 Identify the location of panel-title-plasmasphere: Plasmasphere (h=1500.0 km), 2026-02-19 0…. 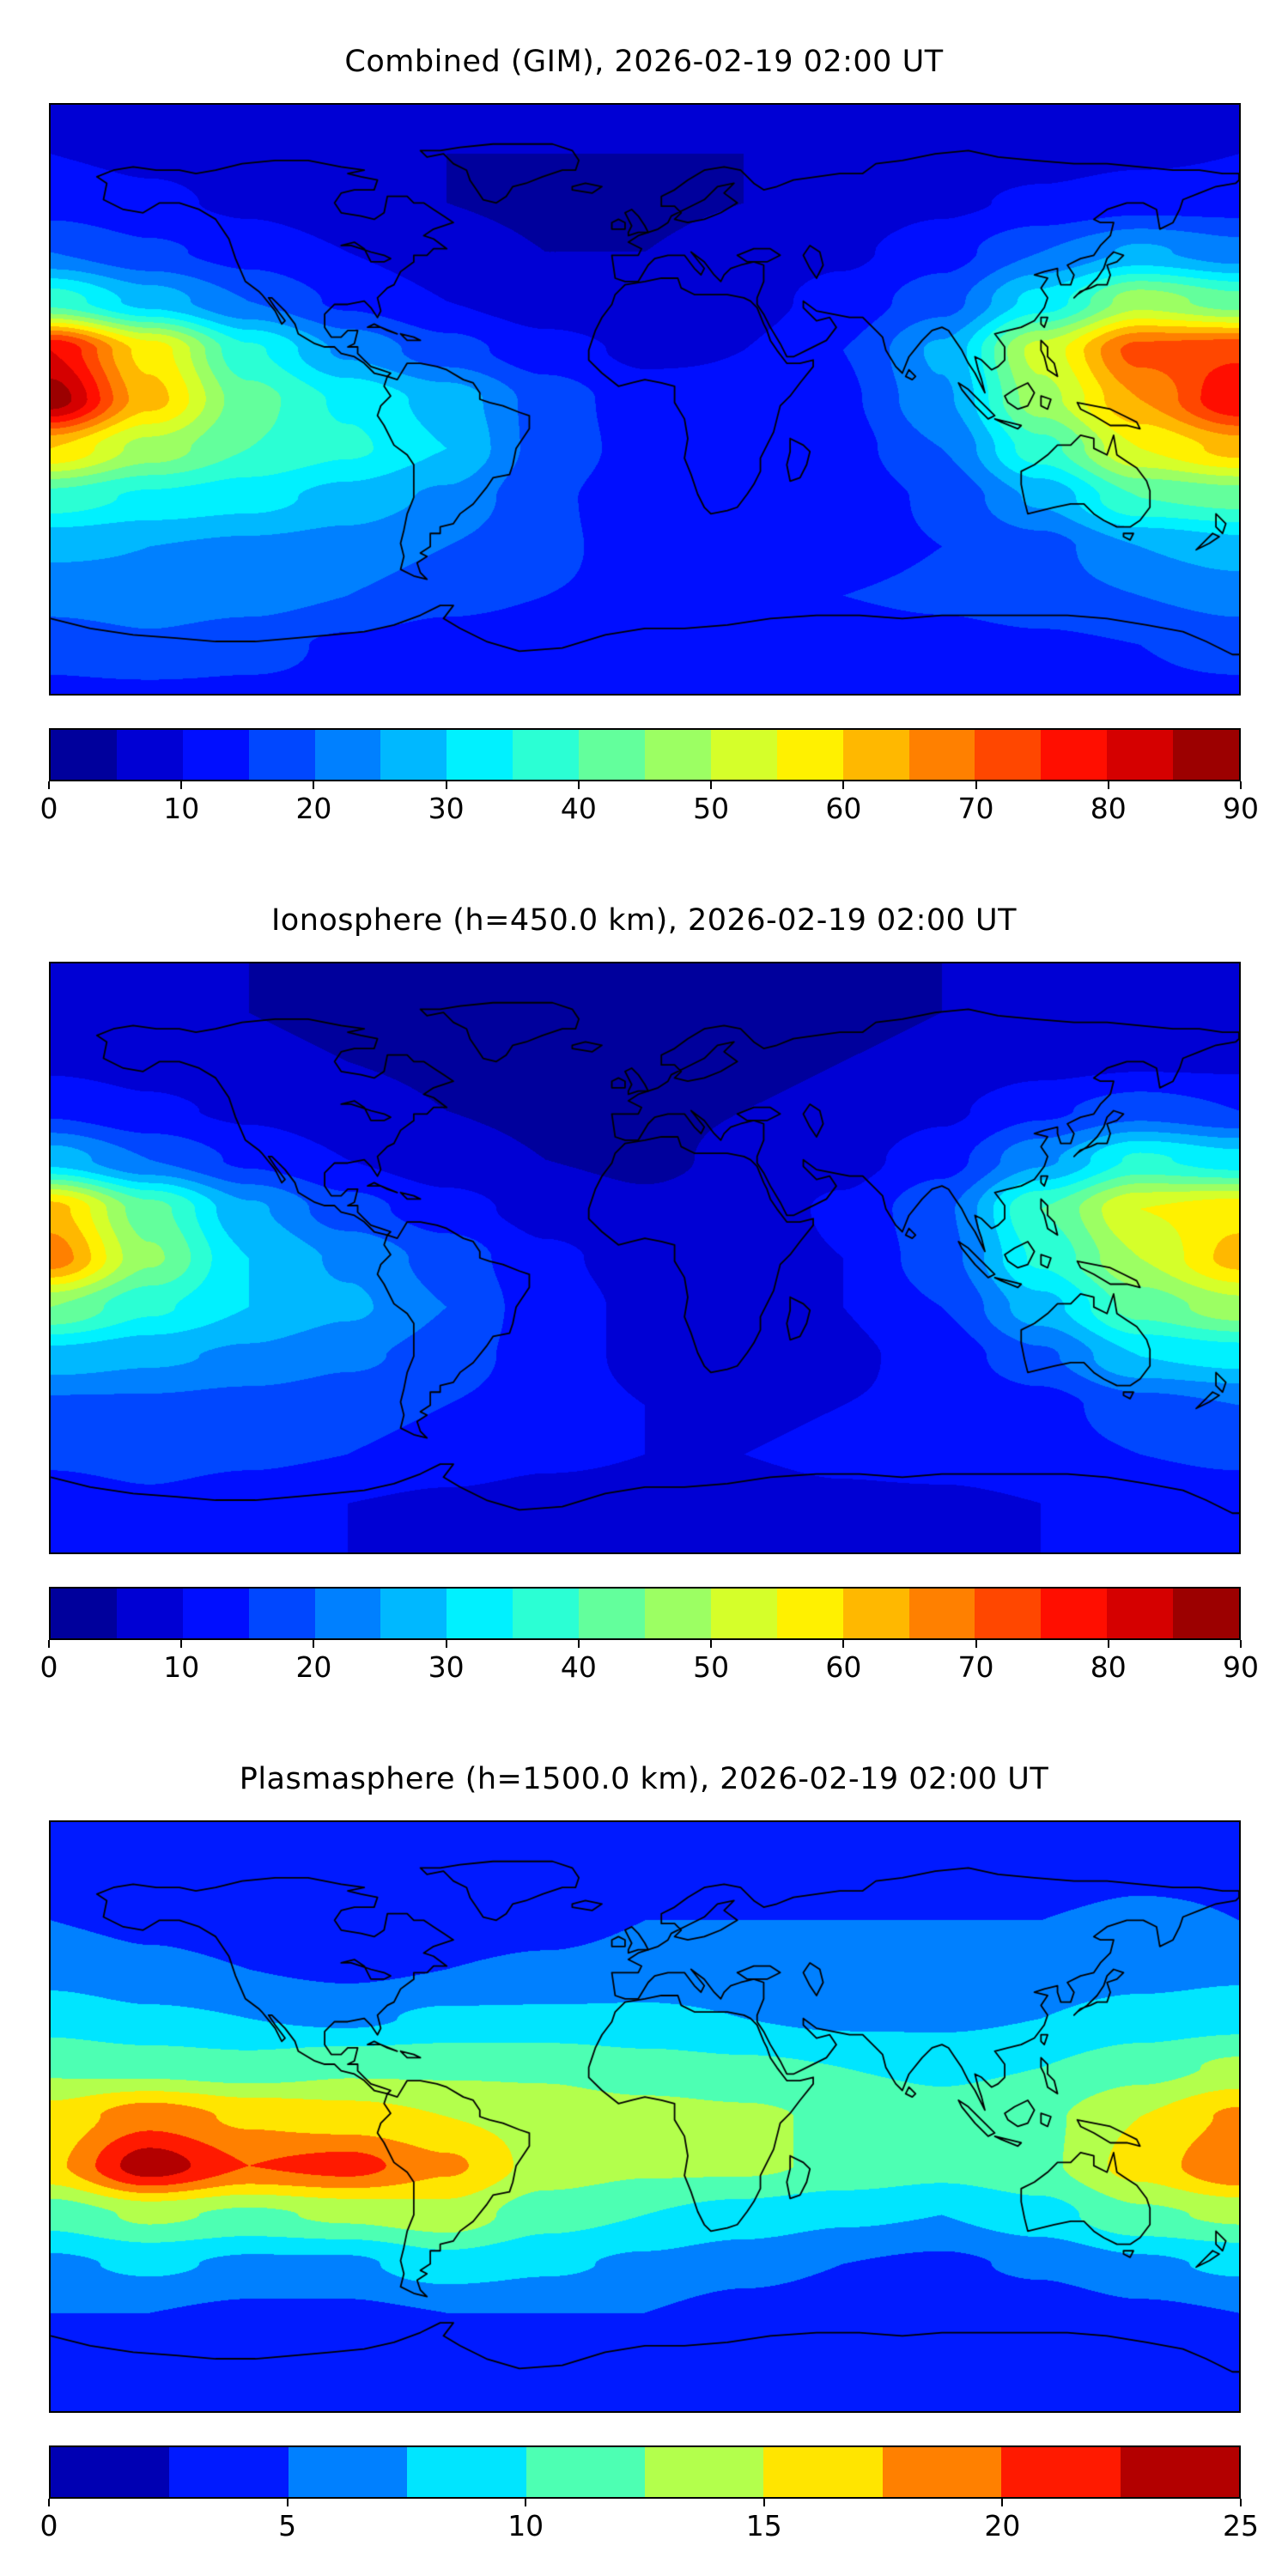
(644, 1779).